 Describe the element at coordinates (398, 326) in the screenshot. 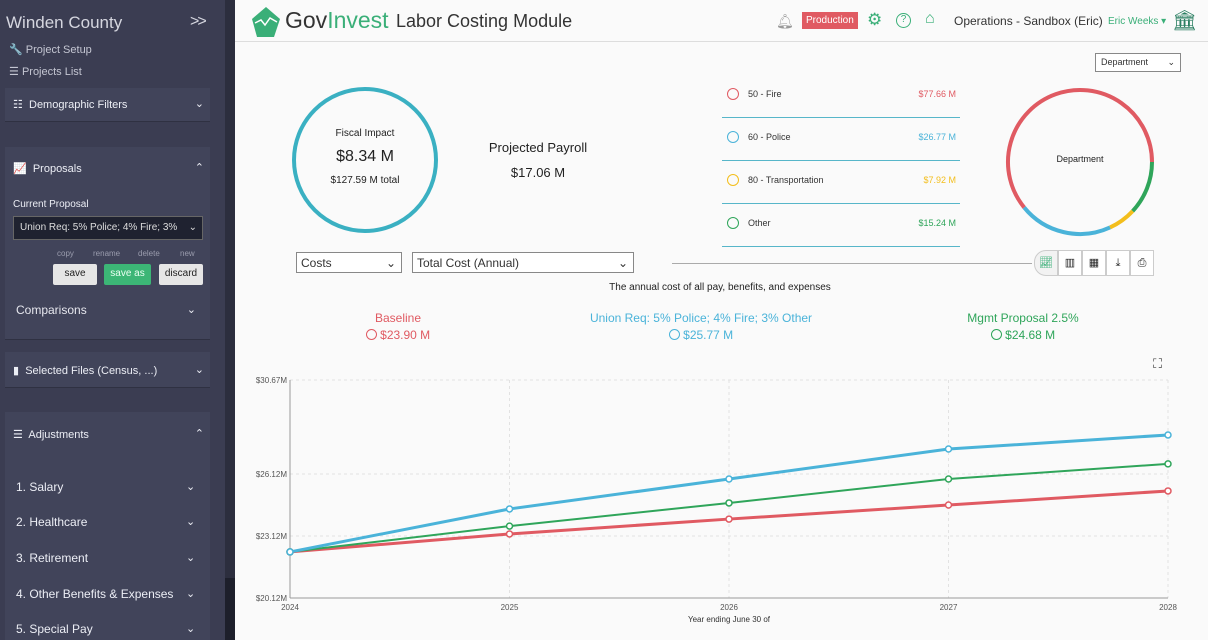

I see `scenario-summary: Baseline $23.90 M` at that location.